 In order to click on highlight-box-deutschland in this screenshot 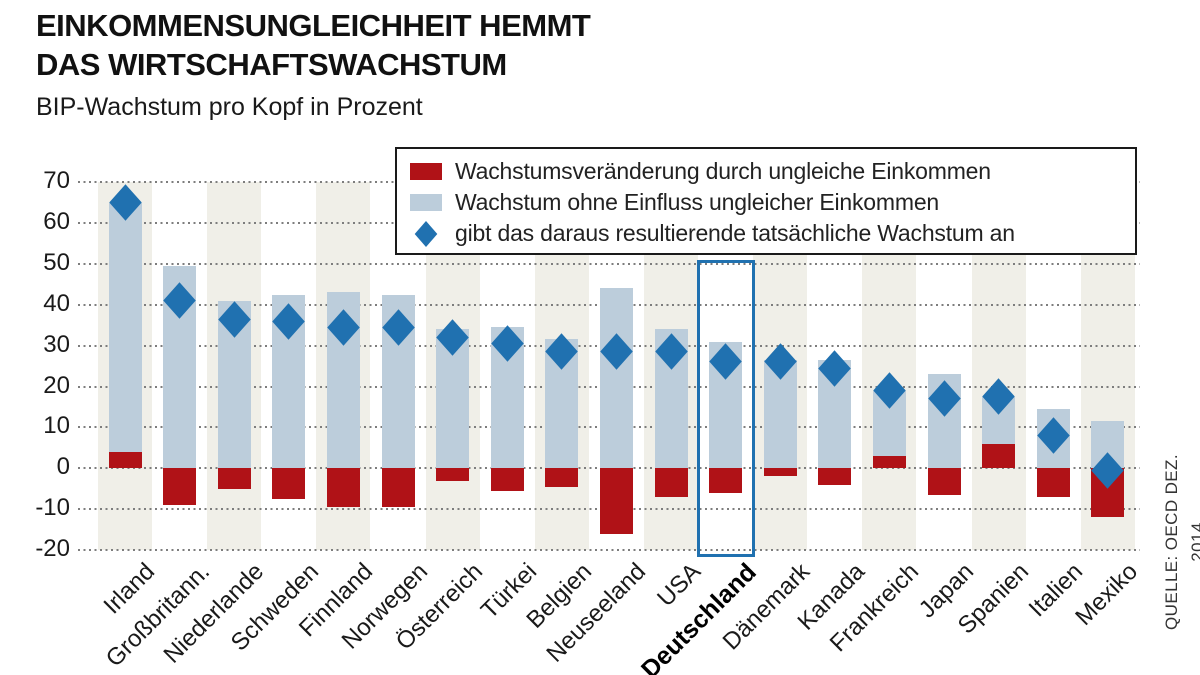, I will do `click(725, 408)`.